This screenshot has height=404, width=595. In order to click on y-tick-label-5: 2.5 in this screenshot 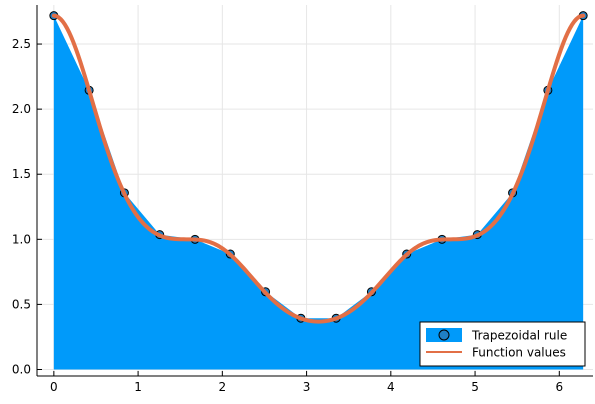, I will do `click(21, 44)`.